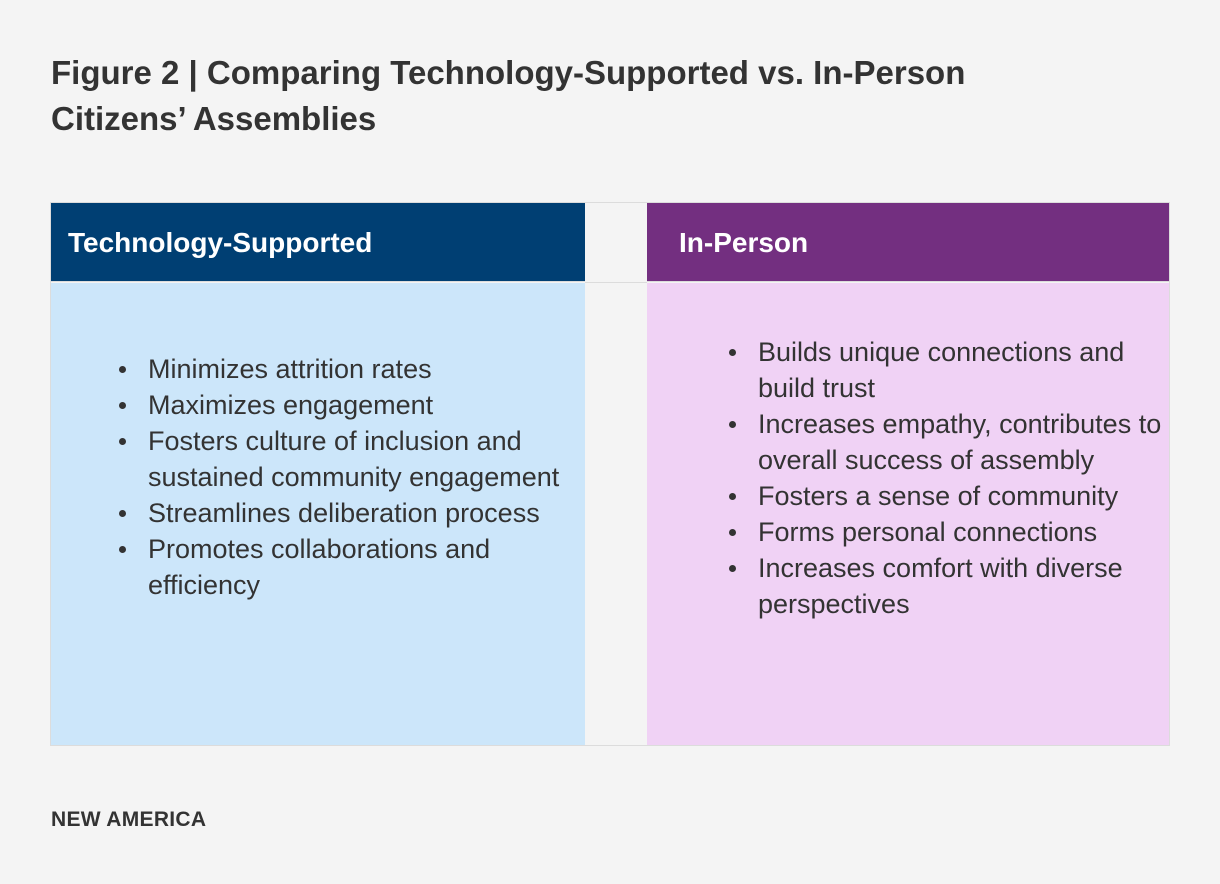 The width and height of the screenshot is (1220, 884). I want to click on list-item: Promotes collaborations and efficiency, so click(343, 567).